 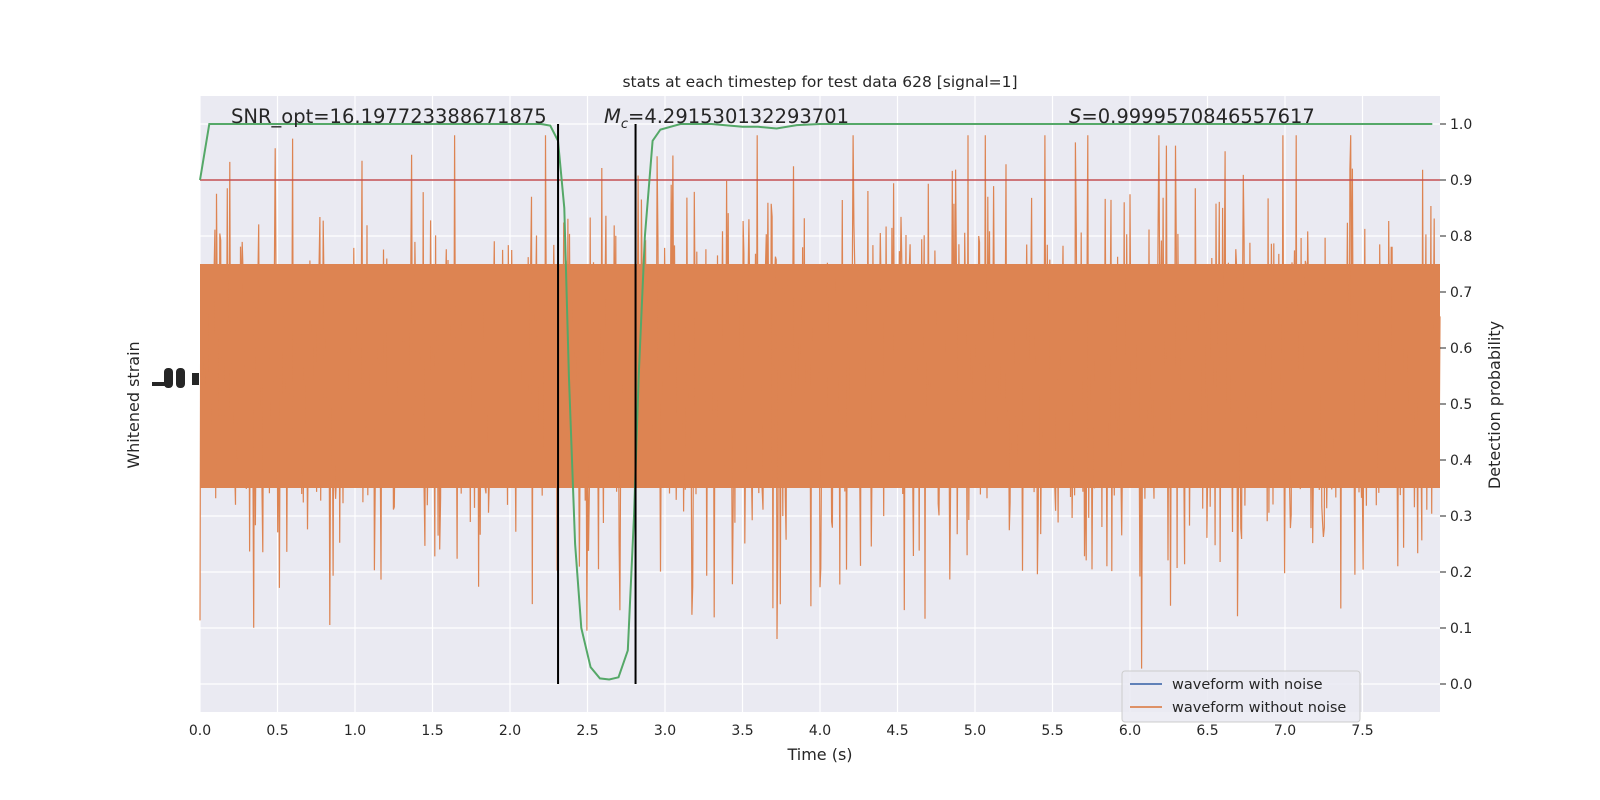 I want to click on mc-subscript: c, so click(x=624, y=124).